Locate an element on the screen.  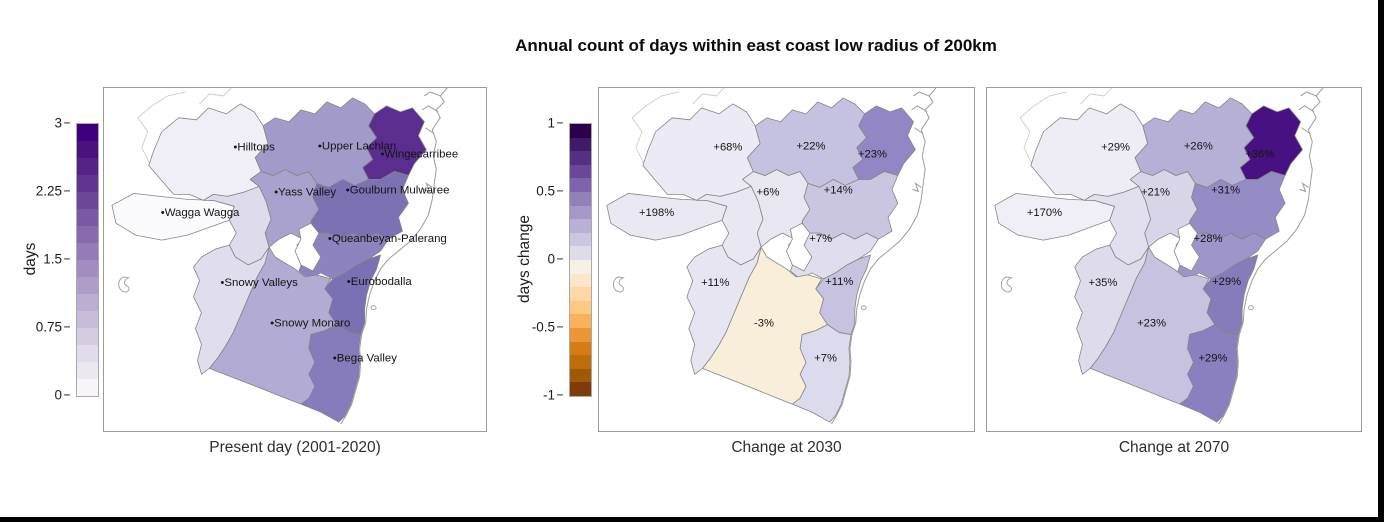
region-pct-label-snowy-valleys: +11% is located at coordinates (715, 283).